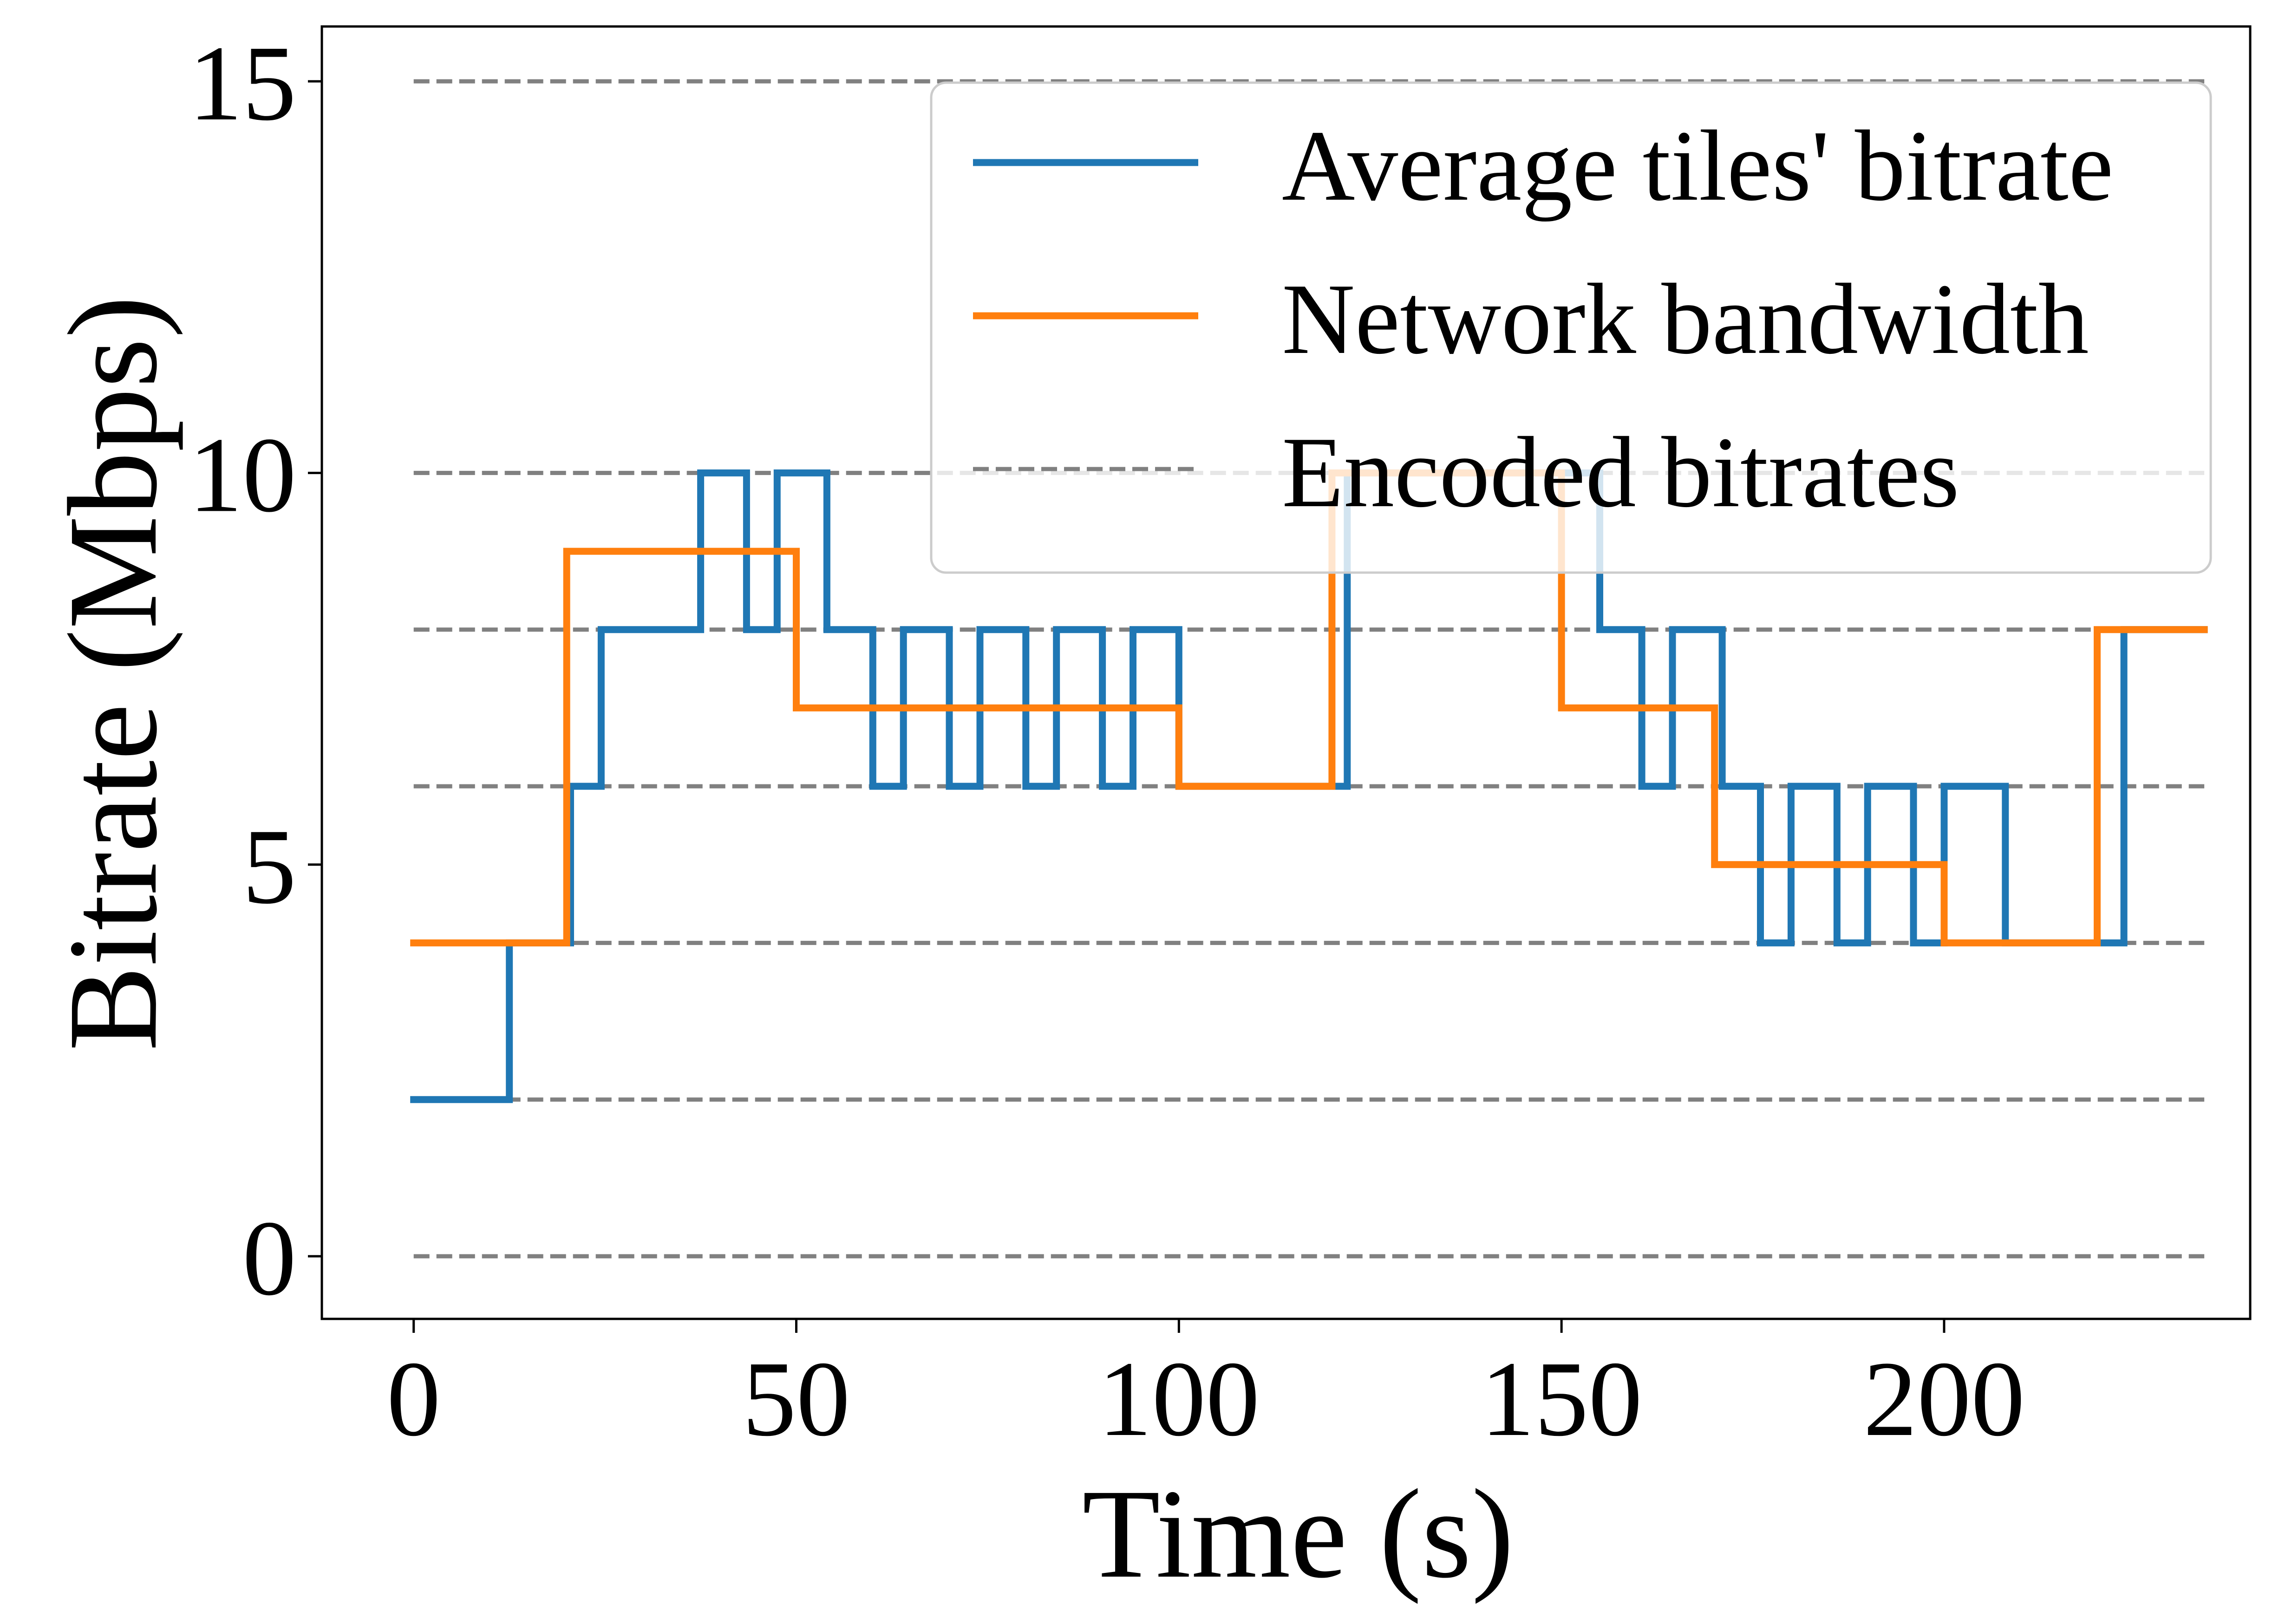 This screenshot has height=1624, width=2292. I want to click on y-axis-ticks: 0 5 10 15, so click(255, 671).